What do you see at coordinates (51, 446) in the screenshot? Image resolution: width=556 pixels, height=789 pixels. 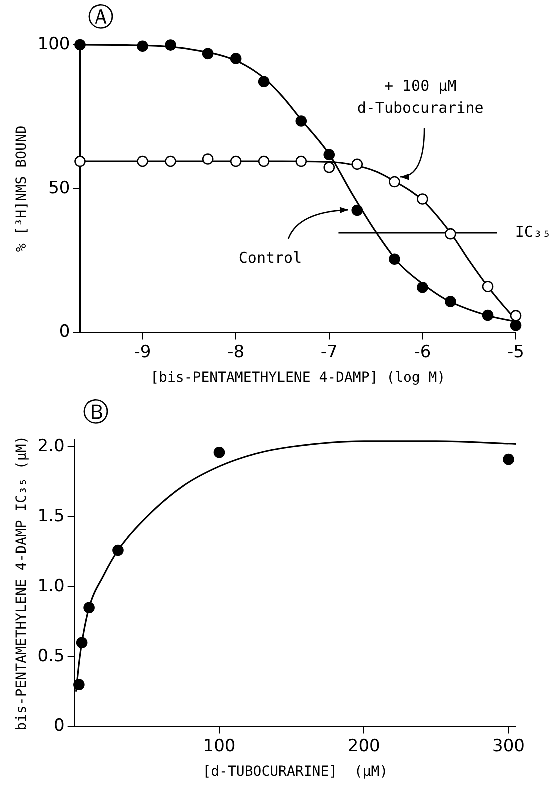 I see `y-tick-label: 2.0` at bounding box center [51, 446].